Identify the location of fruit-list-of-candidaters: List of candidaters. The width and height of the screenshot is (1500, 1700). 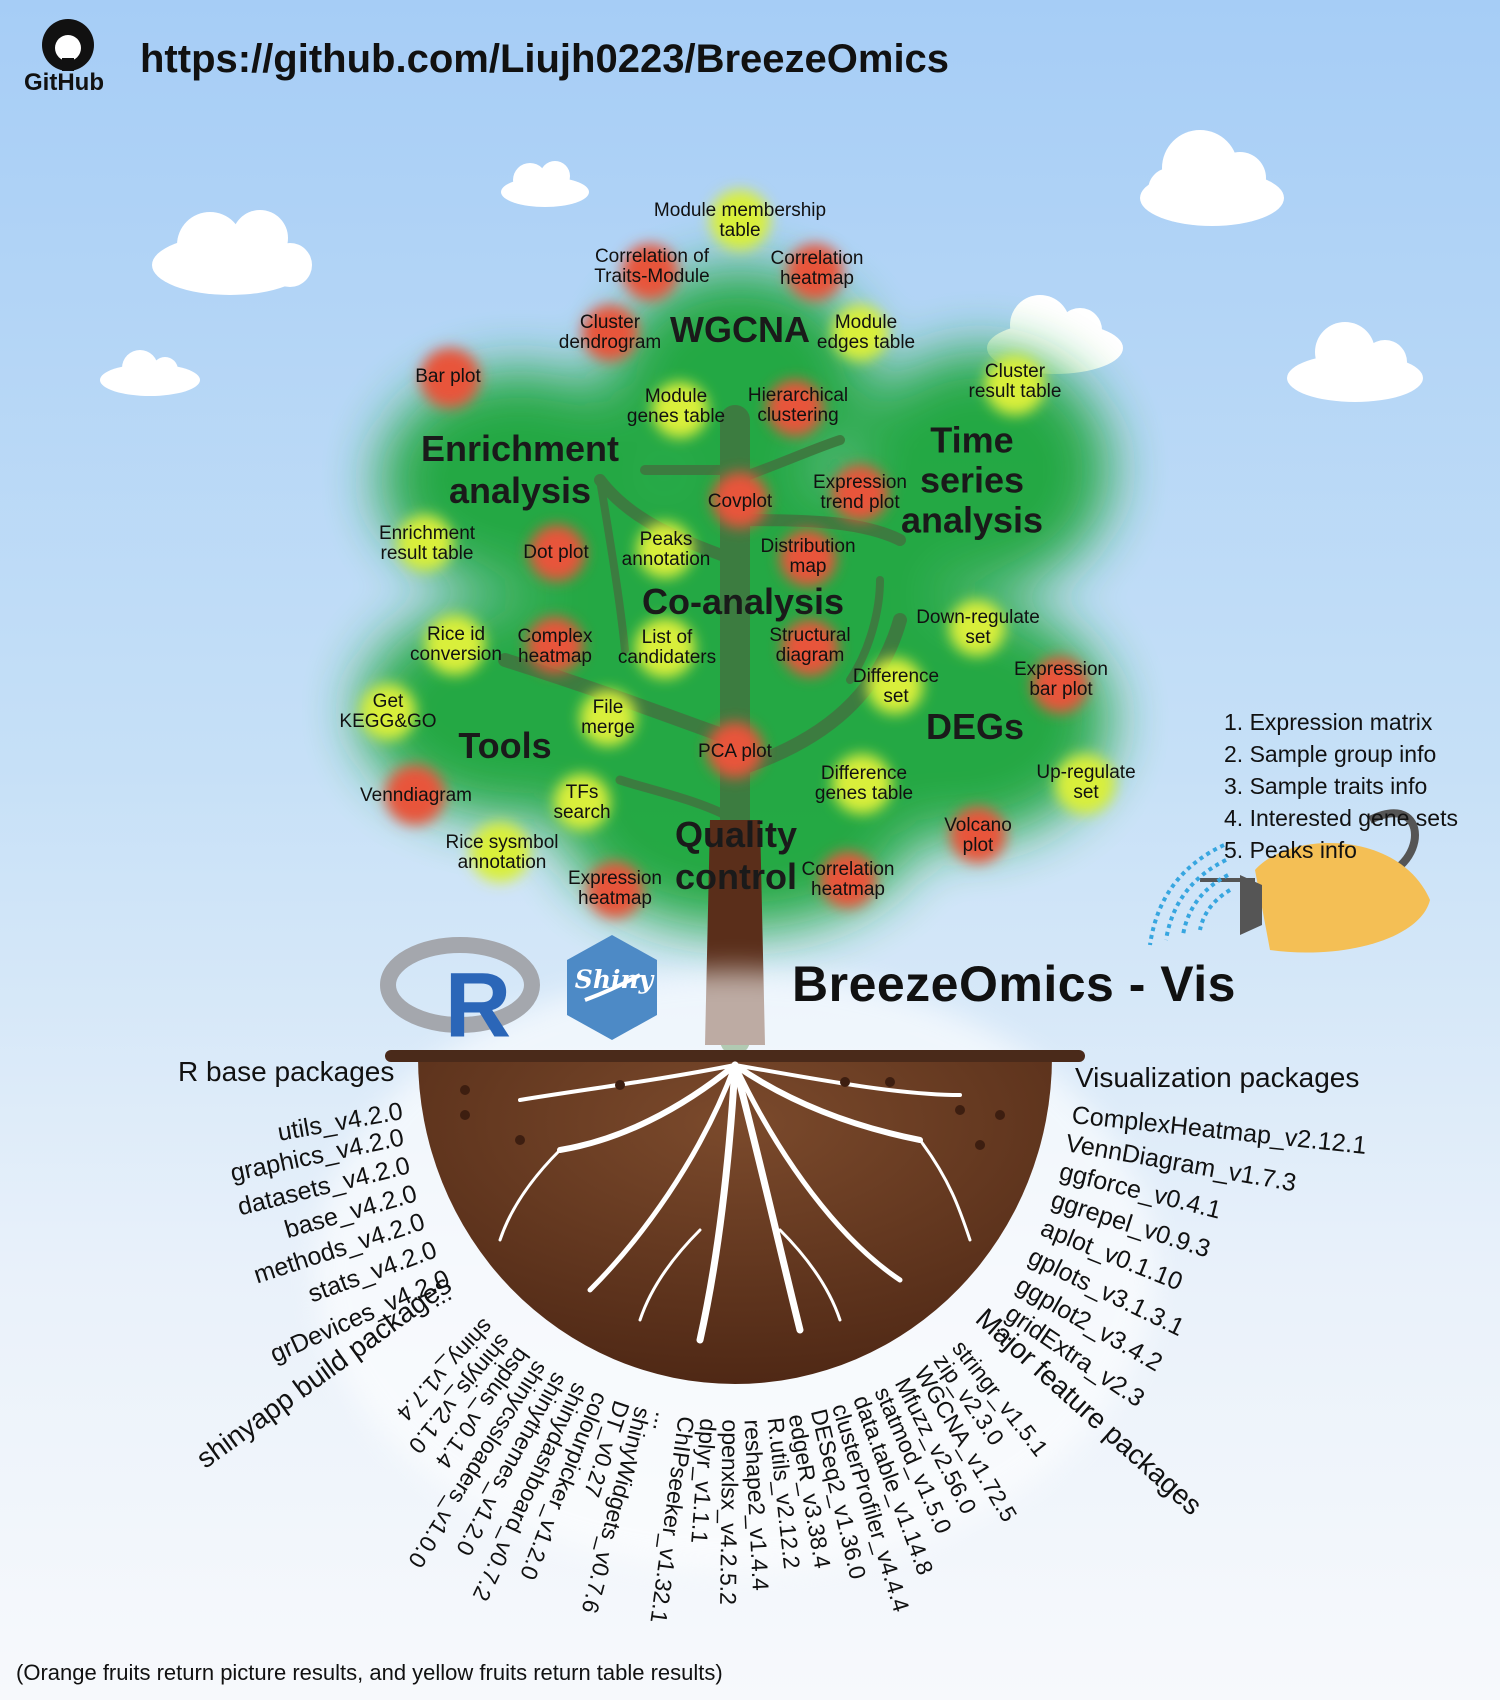
(667, 647).